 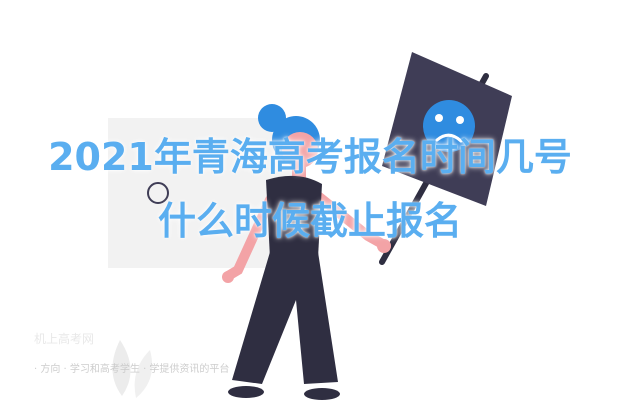 I want to click on headline-line-1: 2021年青海高考报名时间几号, so click(x=310, y=153).